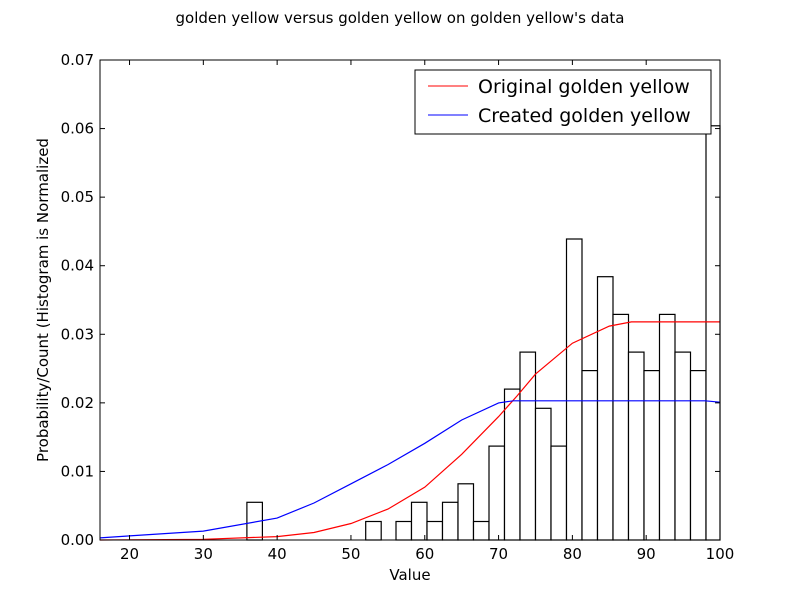  Describe the element at coordinates (584, 116) in the screenshot. I see `legend-label-created: Created golden yellow` at that location.